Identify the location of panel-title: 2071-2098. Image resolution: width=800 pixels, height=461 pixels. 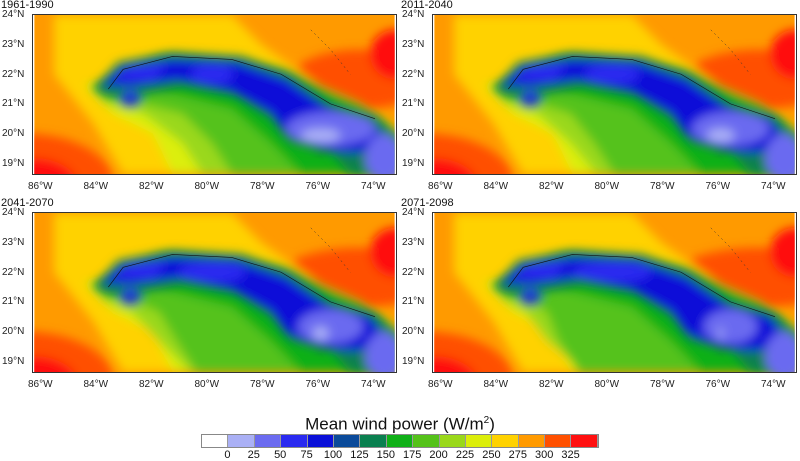
(427, 203).